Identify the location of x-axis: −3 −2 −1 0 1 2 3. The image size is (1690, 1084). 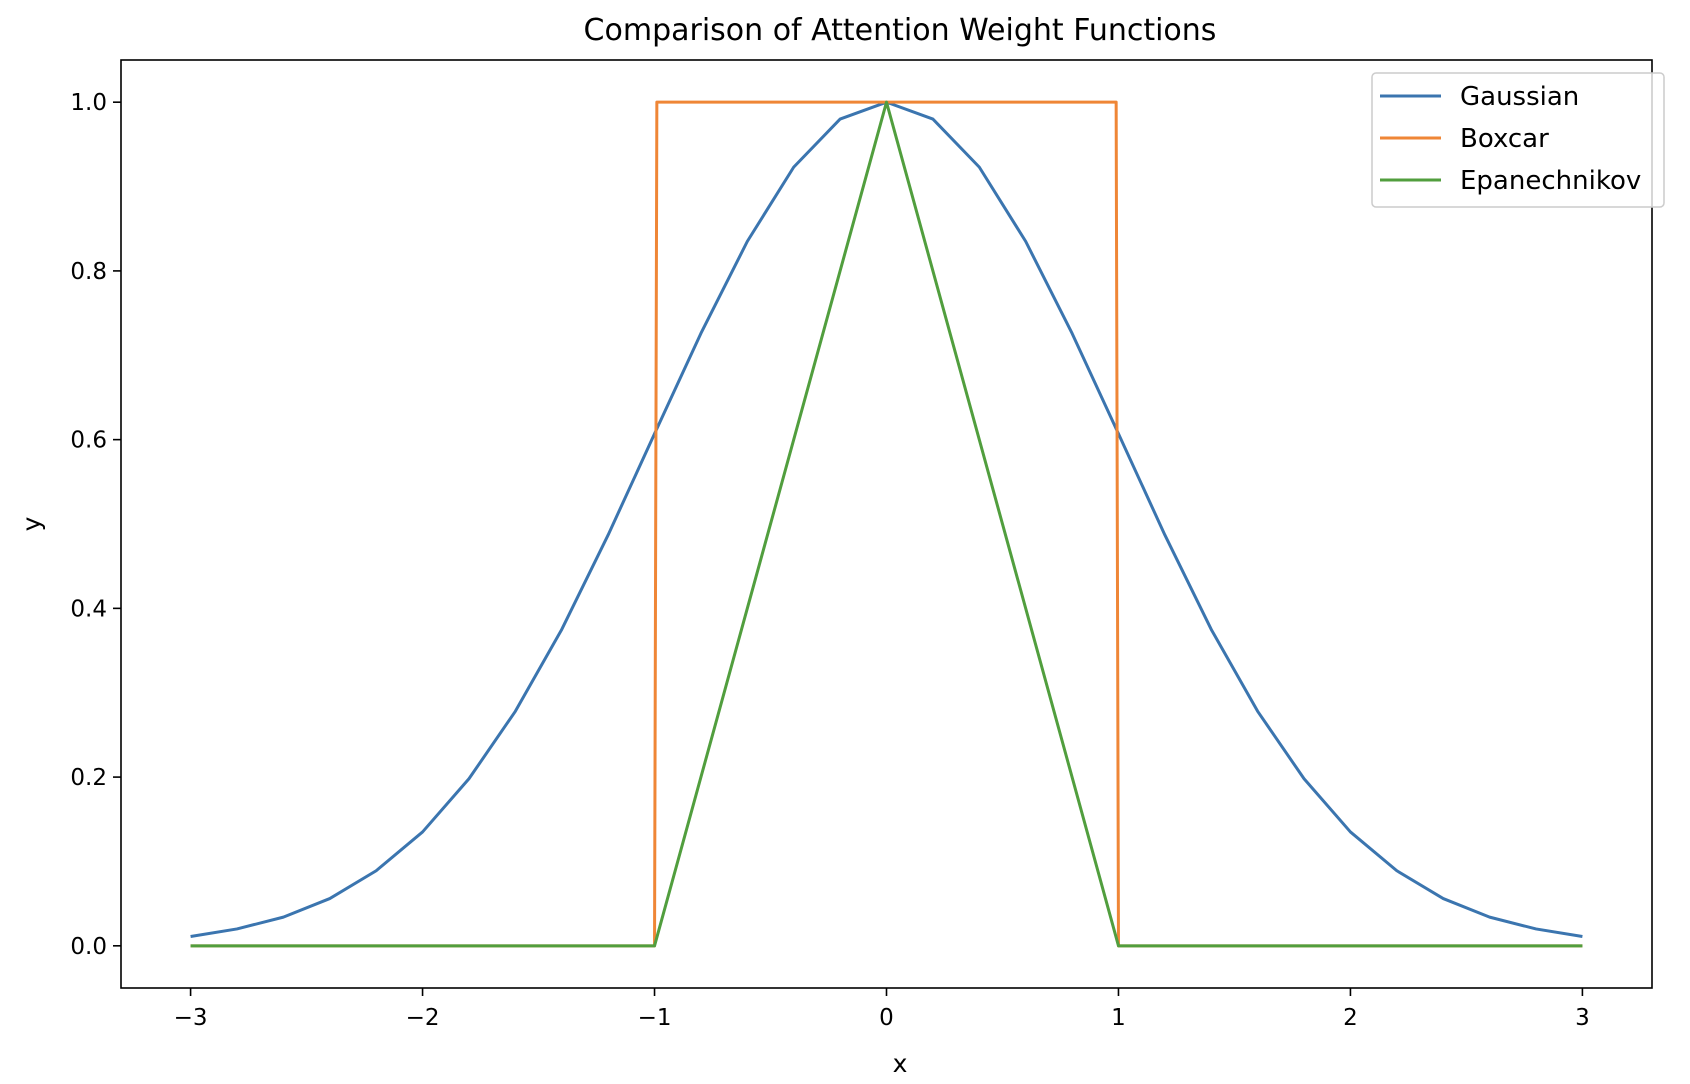
(882, 1009).